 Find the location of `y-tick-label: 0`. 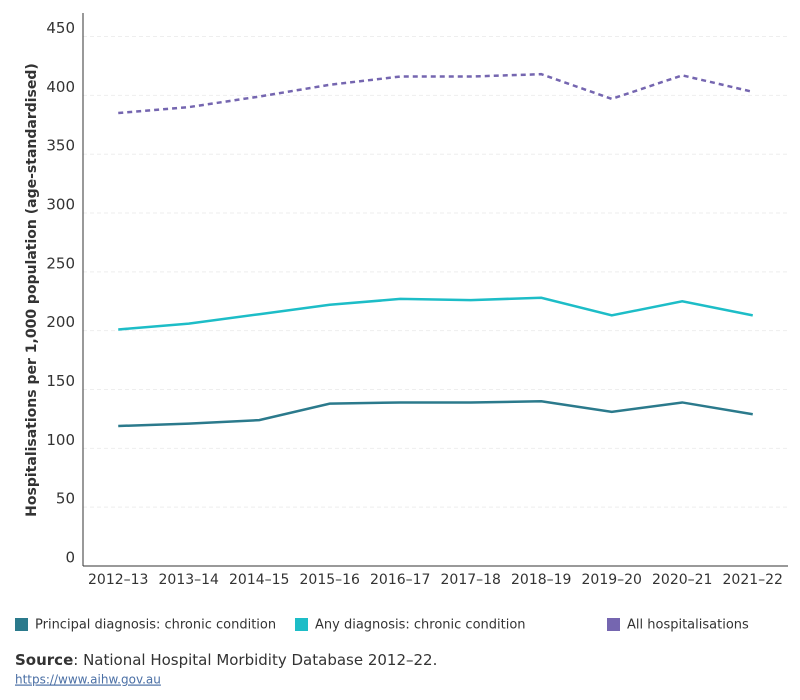

y-tick-label: 0 is located at coordinates (70, 558).